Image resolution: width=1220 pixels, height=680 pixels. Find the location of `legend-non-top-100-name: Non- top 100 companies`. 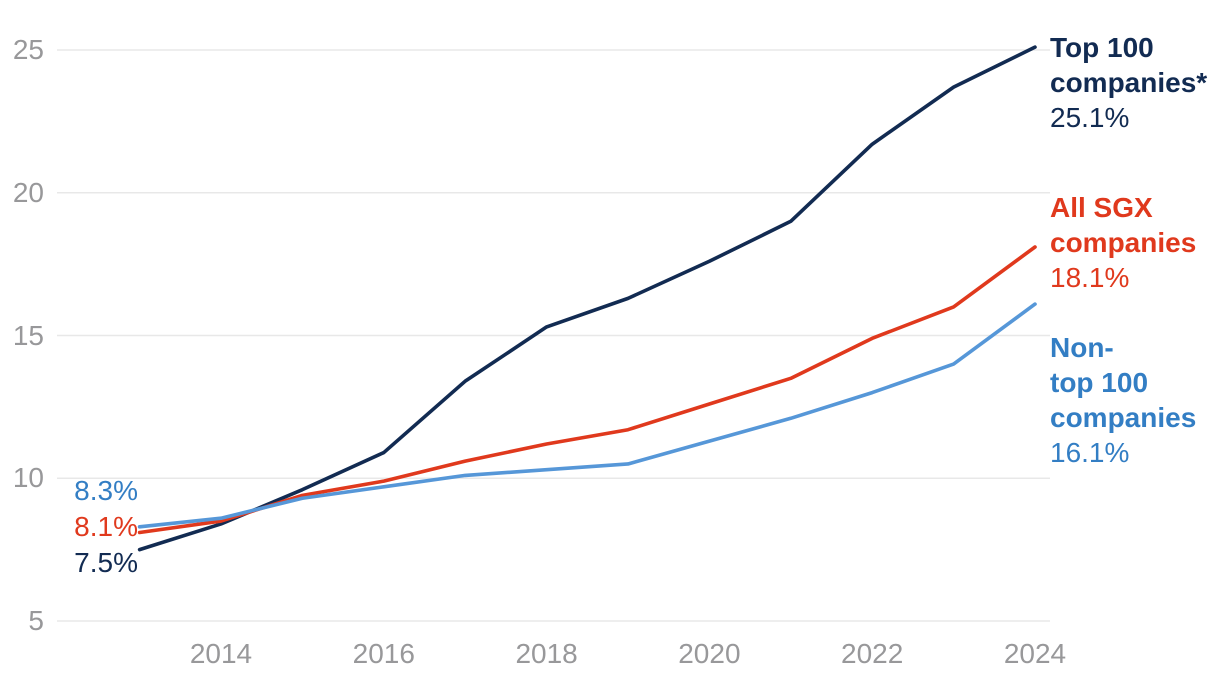

legend-non-top-100-name: Non- top 100 companies is located at coordinates (1123, 382).